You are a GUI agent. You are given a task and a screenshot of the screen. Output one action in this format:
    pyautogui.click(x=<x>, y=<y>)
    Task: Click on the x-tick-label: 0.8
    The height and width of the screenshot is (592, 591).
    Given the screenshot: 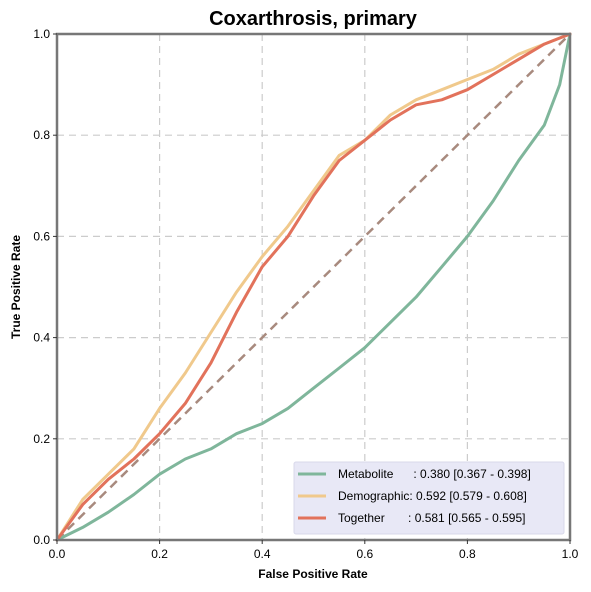 What is the action you would take?
    pyautogui.click(x=467, y=554)
    